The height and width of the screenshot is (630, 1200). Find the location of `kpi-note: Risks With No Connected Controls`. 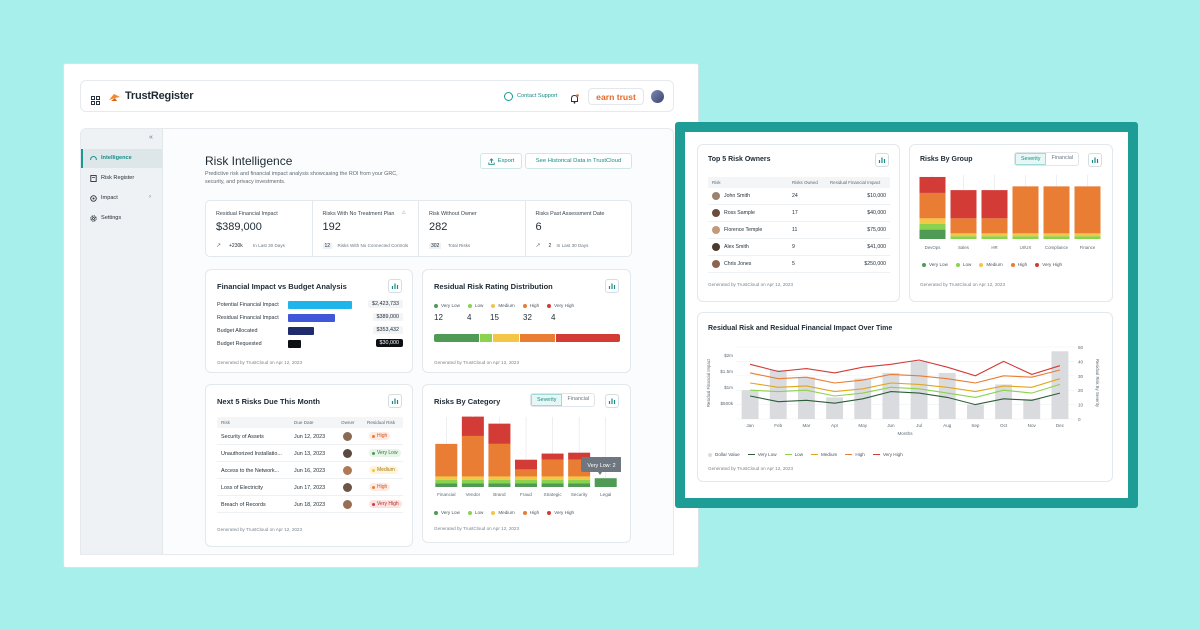

kpi-note: Risks With No Connected Controls is located at coordinates (373, 245).